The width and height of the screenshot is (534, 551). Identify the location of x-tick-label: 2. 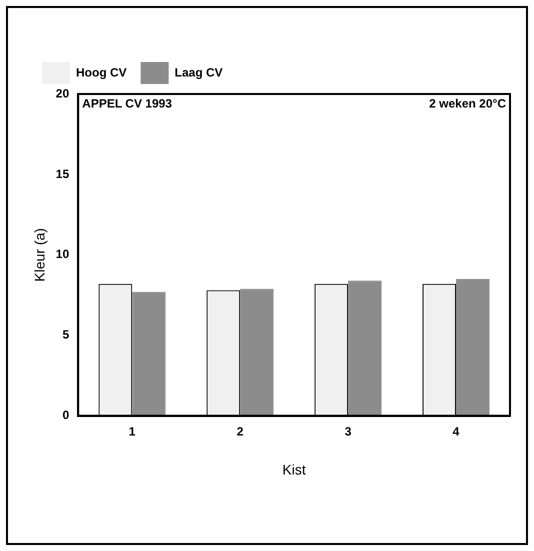
(240, 431).